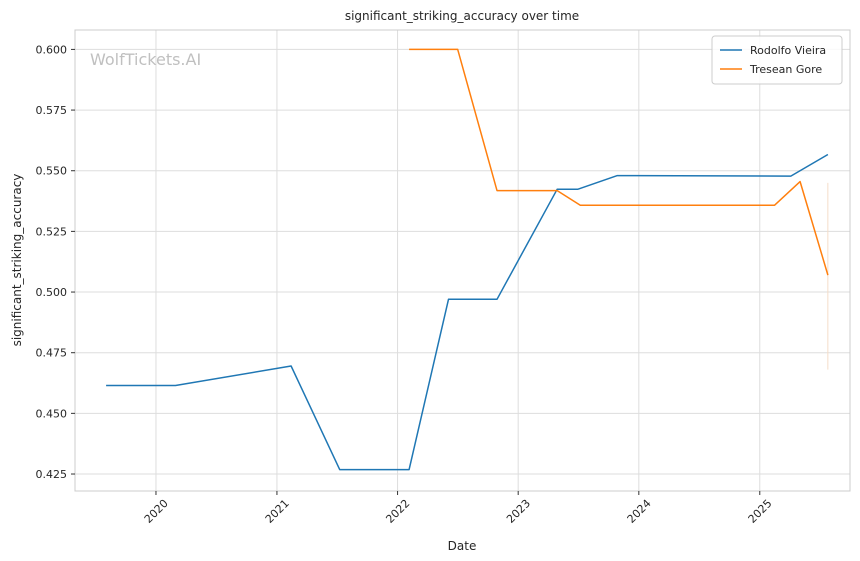  I want to click on y-tick-label: 0.600, so click(52, 49).